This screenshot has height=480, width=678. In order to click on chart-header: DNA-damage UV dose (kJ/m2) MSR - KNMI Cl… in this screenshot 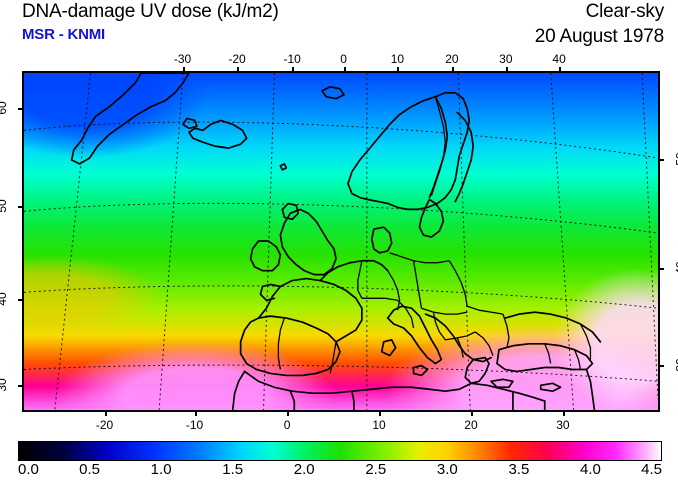, I will do `click(339, 28)`.